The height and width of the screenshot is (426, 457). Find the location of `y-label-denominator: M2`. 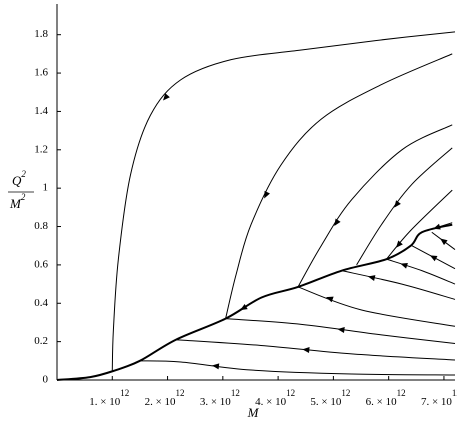

y-label-denominator: M2 is located at coordinates (17, 201).